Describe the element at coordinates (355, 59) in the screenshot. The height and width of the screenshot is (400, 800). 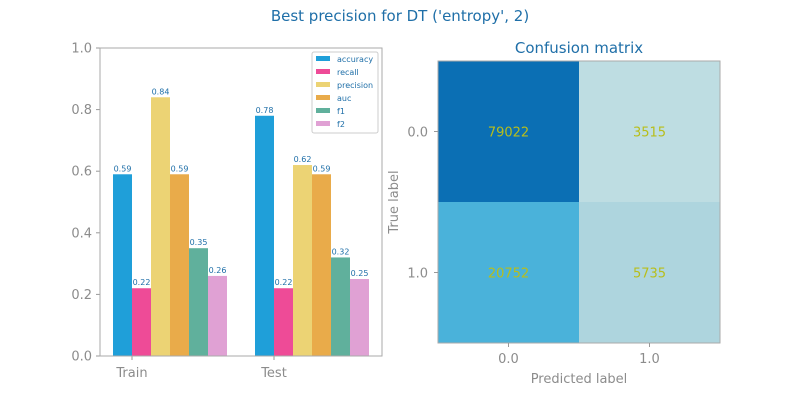
I see `legend-label-accuracy: accuracy` at that location.